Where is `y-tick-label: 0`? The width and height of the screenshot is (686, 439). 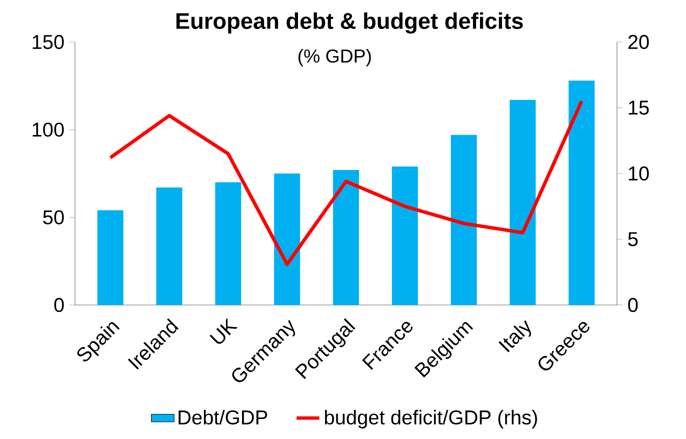 y-tick-label: 0 is located at coordinates (59, 305).